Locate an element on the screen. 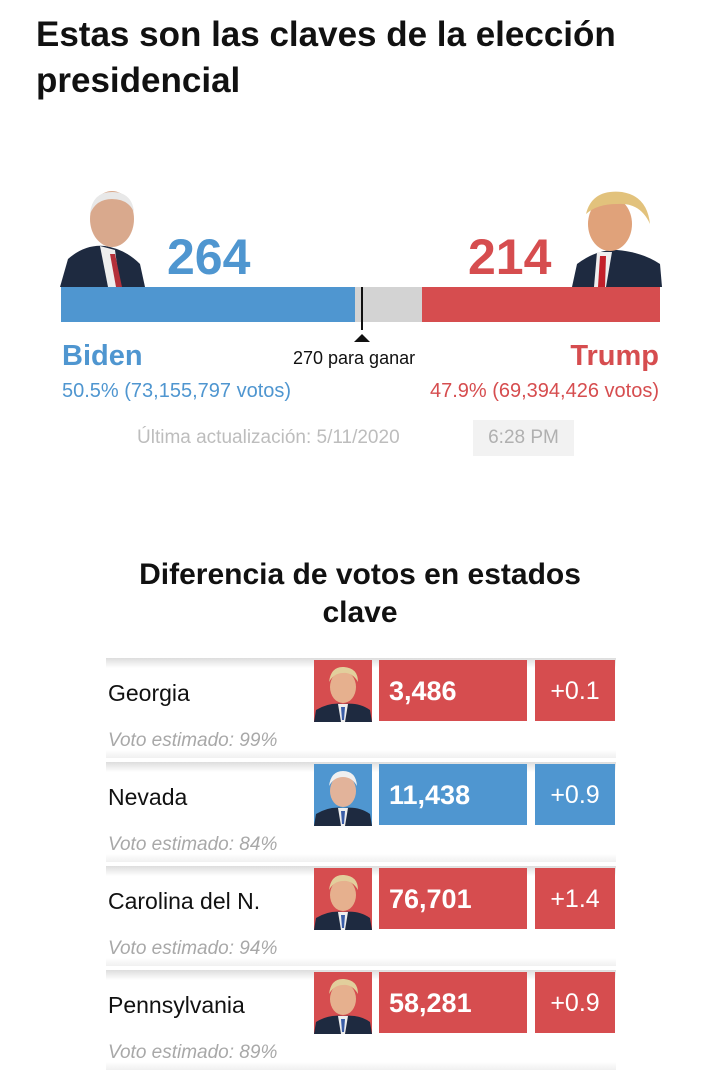 The height and width of the screenshot is (1079, 720). threshold-line is located at coordinates (362, 308).